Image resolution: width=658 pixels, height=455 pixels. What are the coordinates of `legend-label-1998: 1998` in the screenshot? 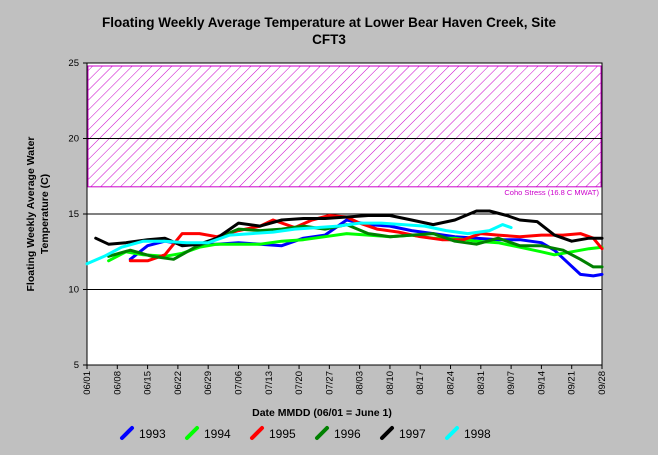 It's located at (477, 434).